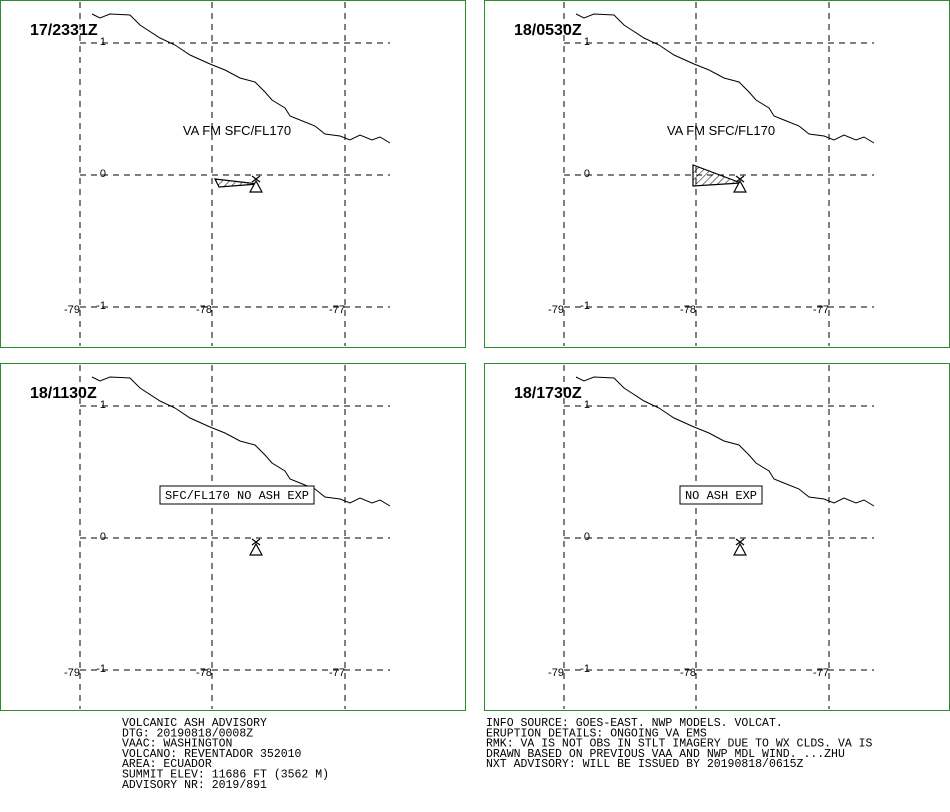 The image size is (950, 812). Describe the element at coordinates (194, 723) in the screenshot. I see `advisory-line: VOLCANIC ASH ADVISORY` at that location.